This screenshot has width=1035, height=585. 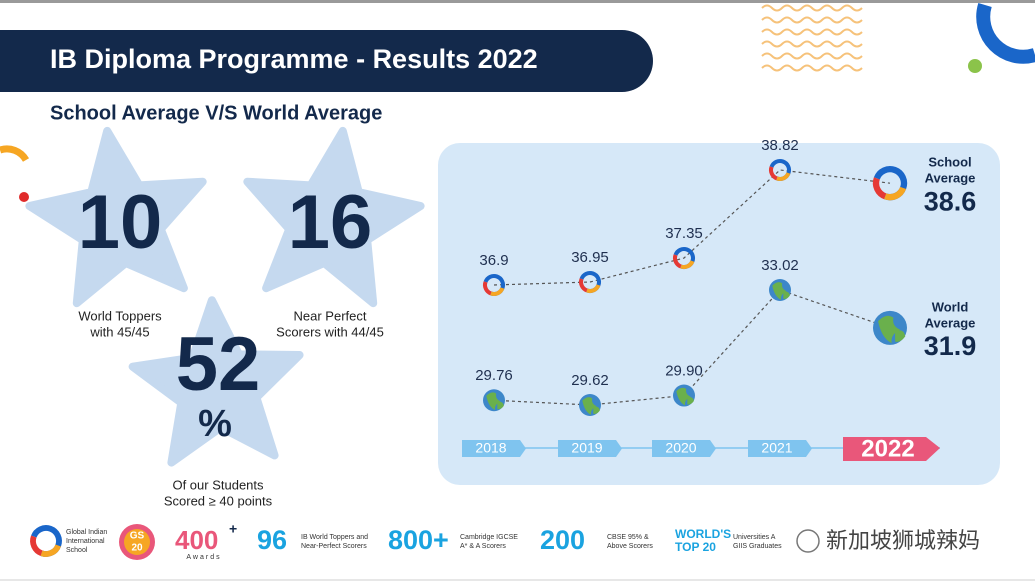 I want to click on title: IB Diploma Programme - Results 2022, so click(x=294, y=59).